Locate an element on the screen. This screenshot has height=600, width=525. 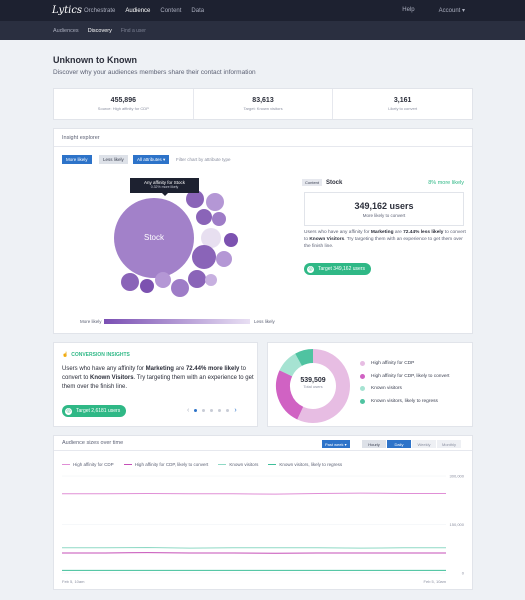
explain-bold: Marketing is located at coordinates (382, 232).